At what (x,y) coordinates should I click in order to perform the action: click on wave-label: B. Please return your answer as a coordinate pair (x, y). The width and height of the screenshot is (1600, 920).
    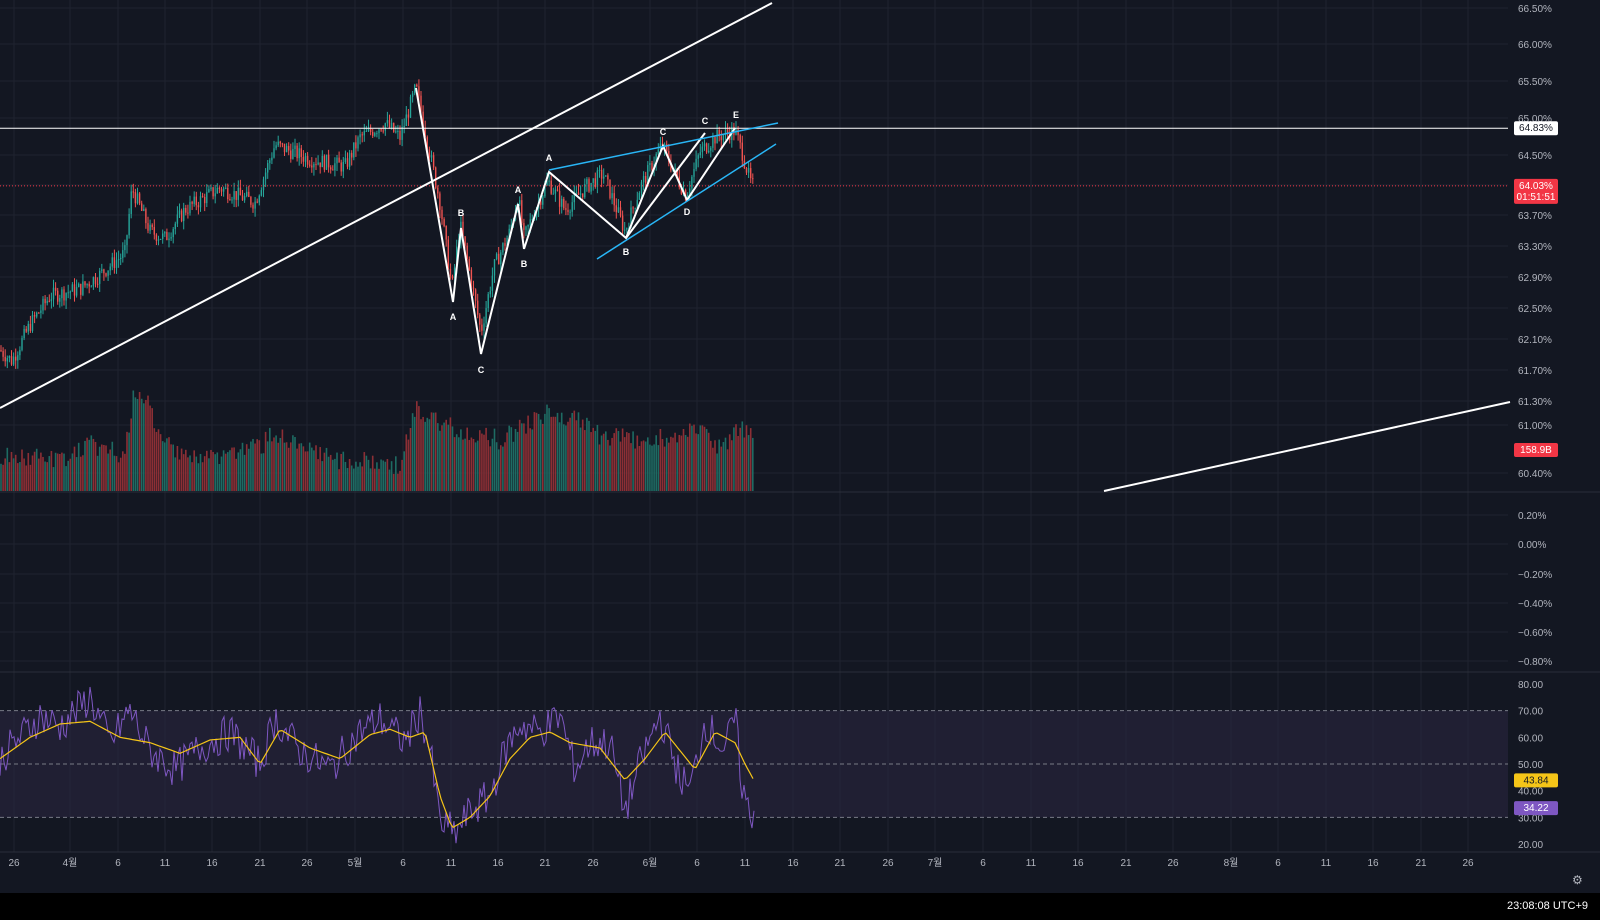
    Looking at the image, I should click on (524, 264).